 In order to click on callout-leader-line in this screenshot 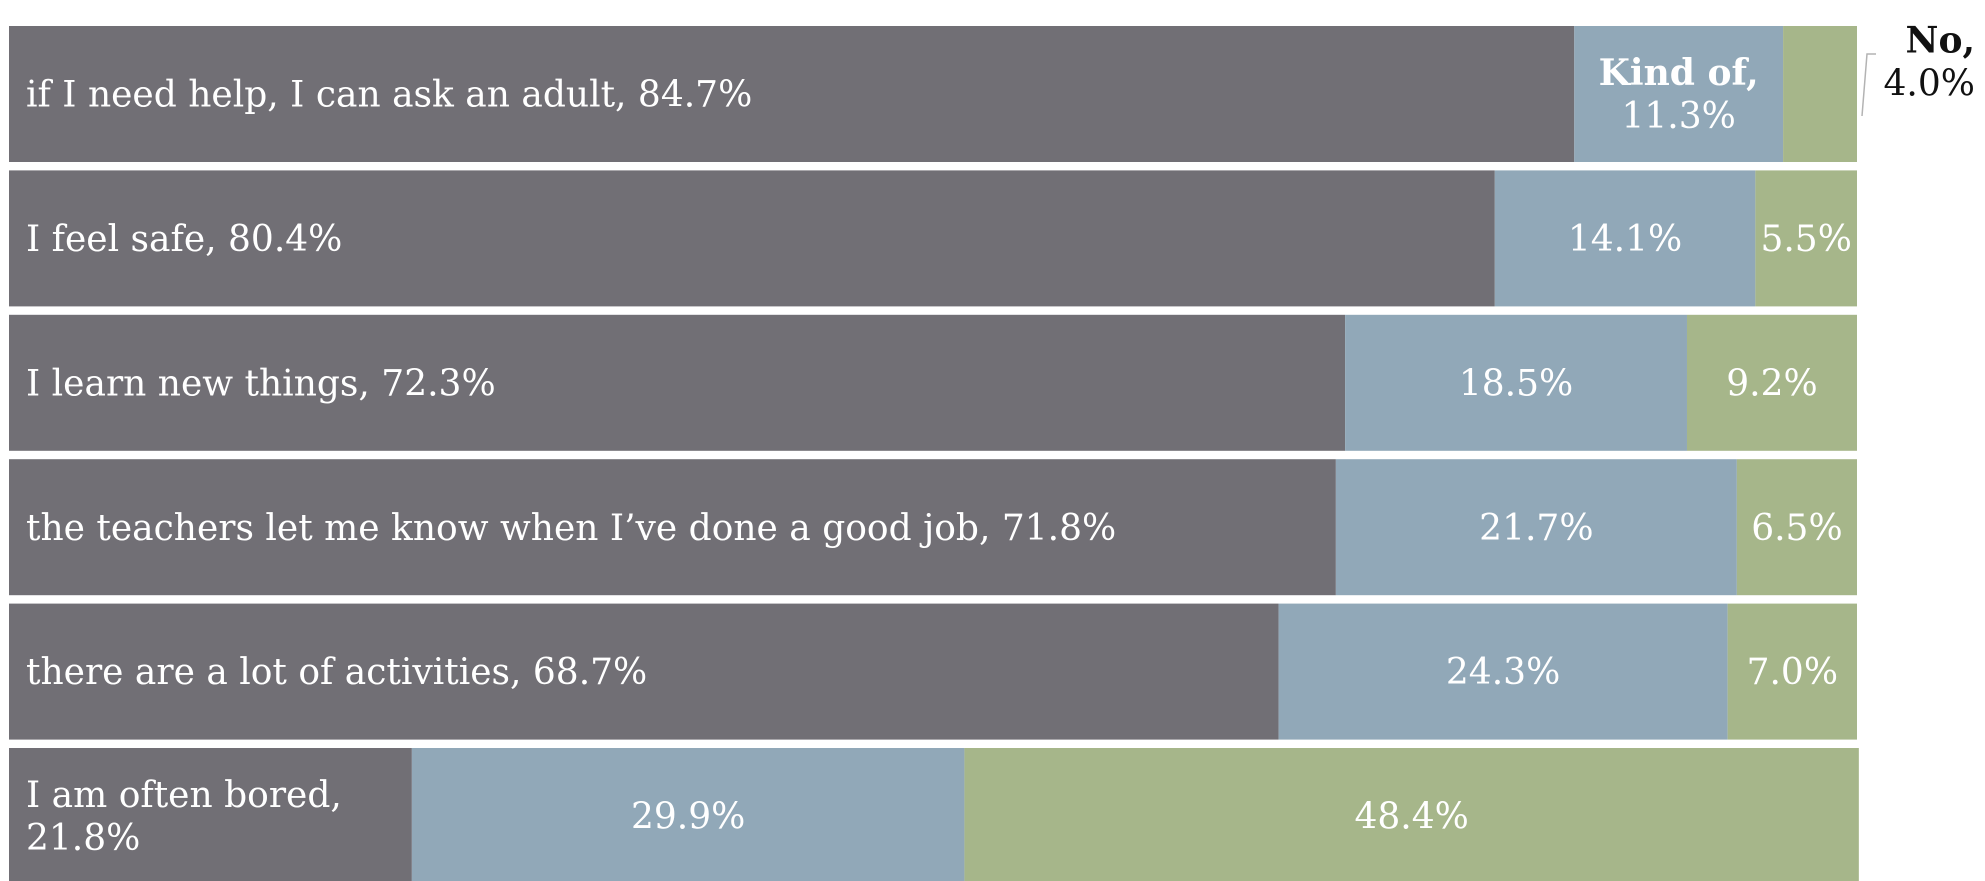, I will do `click(1868, 85)`.